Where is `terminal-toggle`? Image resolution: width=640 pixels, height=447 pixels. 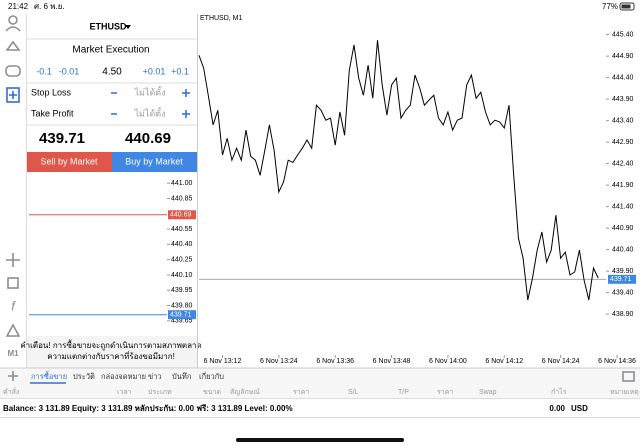
terminal-toggle is located at coordinates (628, 376).